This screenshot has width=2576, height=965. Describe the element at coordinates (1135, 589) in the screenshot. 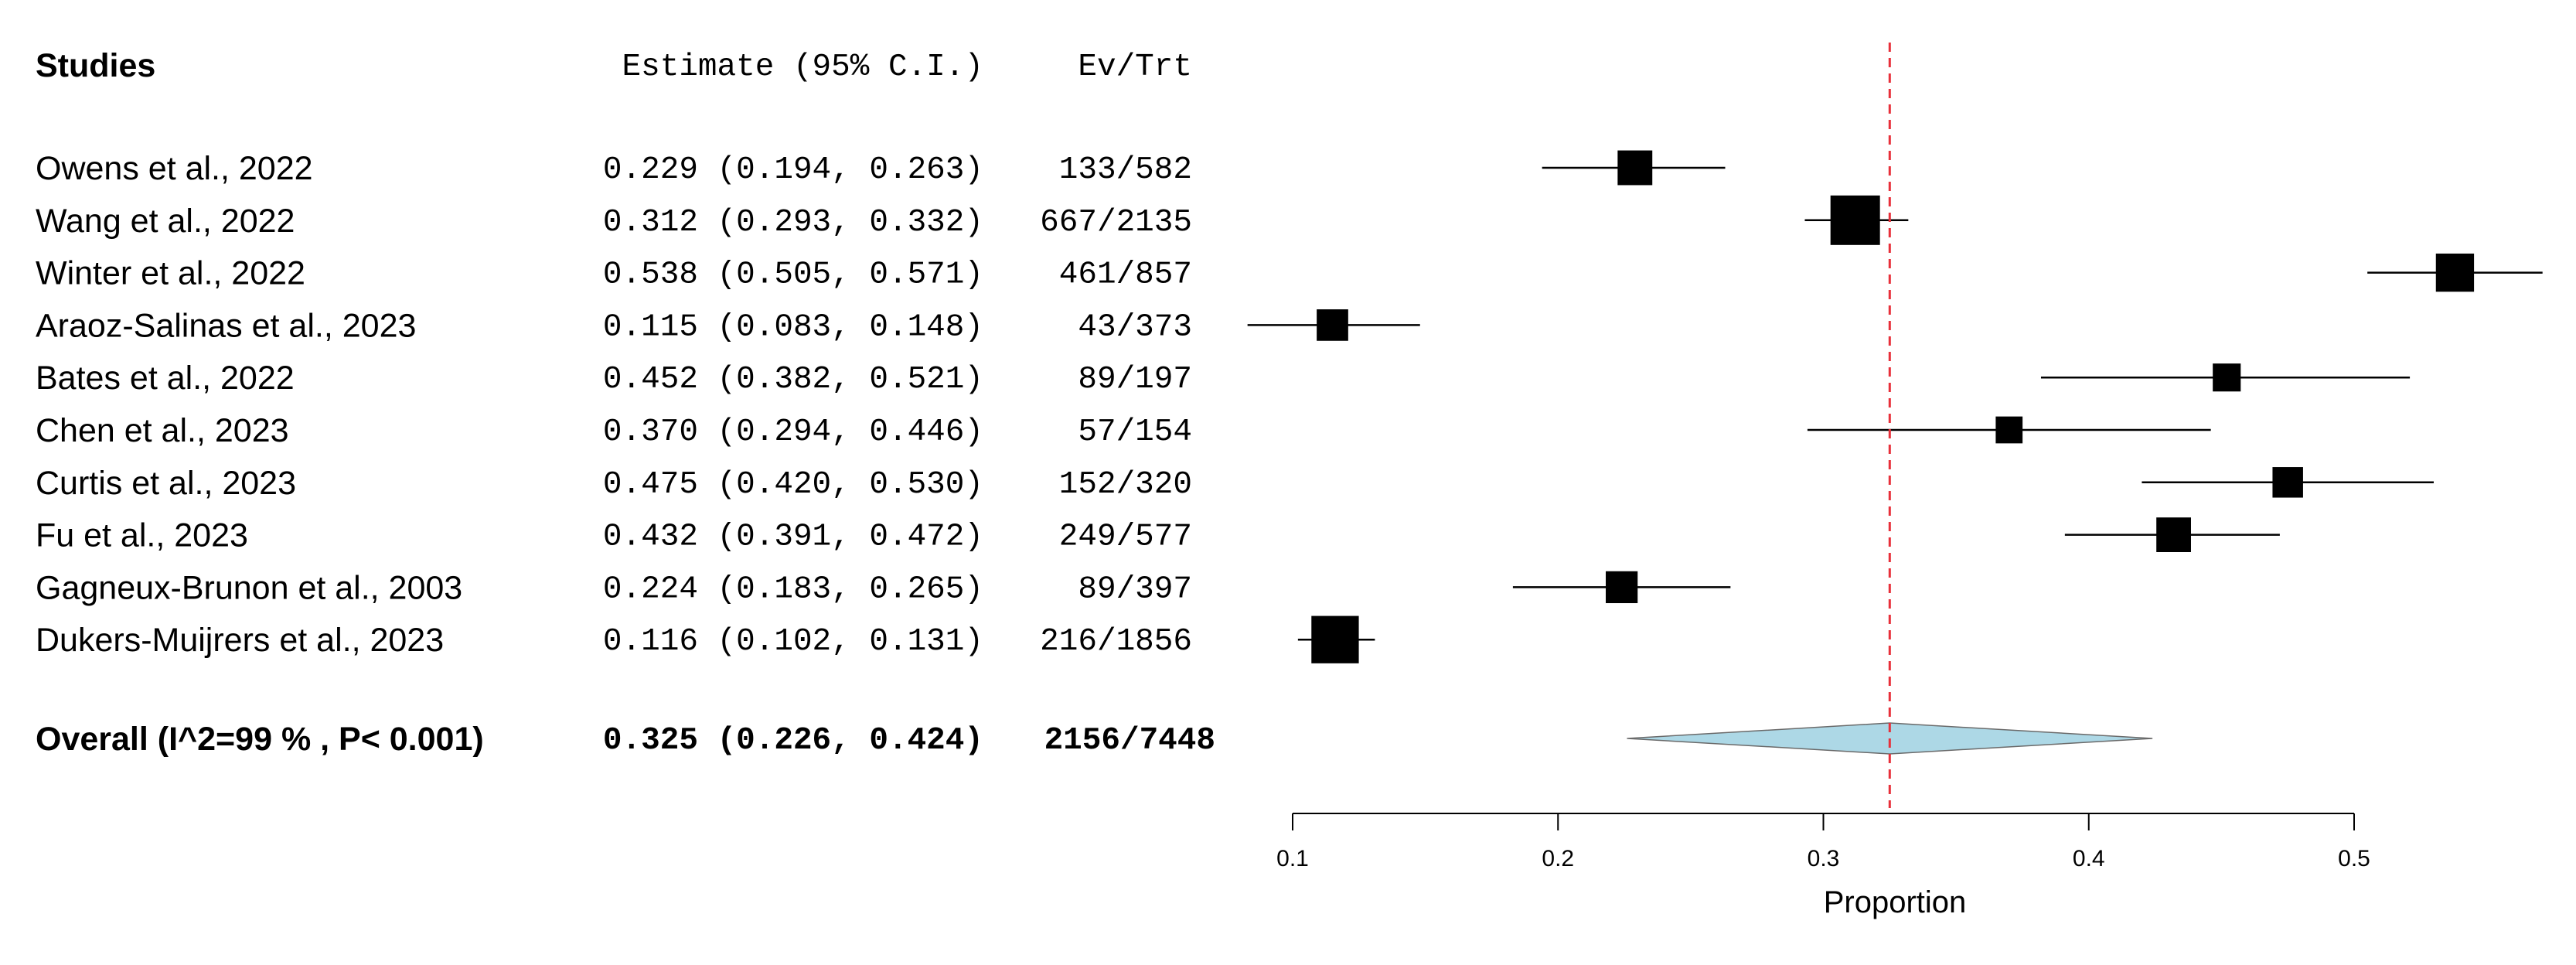

I see `study-ev-trt: 89/397` at that location.